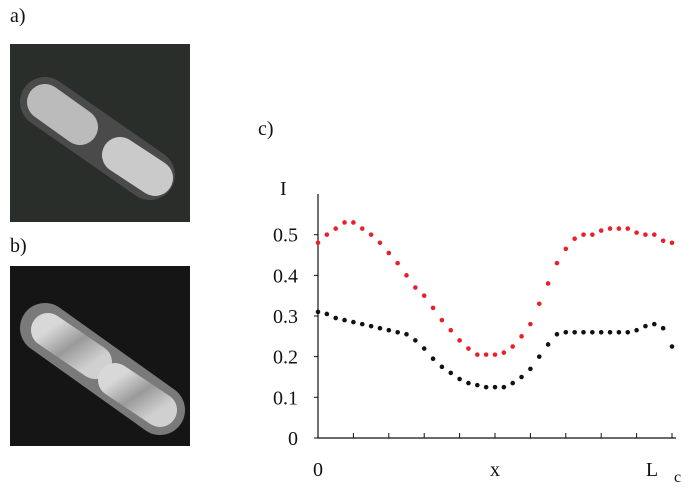 The height and width of the screenshot is (489, 693). Describe the element at coordinates (102, 369) in the screenshot. I see `cell-b` at that location.